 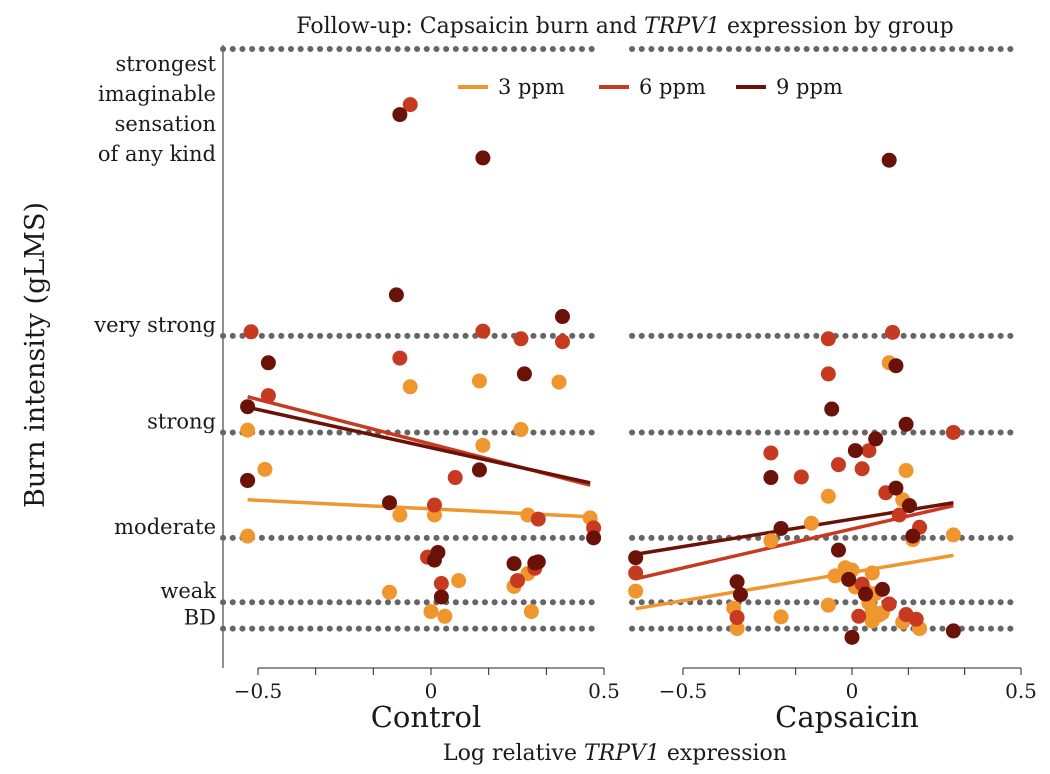 What do you see at coordinates (683, 691) in the screenshot?
I see `x-tick-label-1-0: −0.5` at bounding box center [683, 691].